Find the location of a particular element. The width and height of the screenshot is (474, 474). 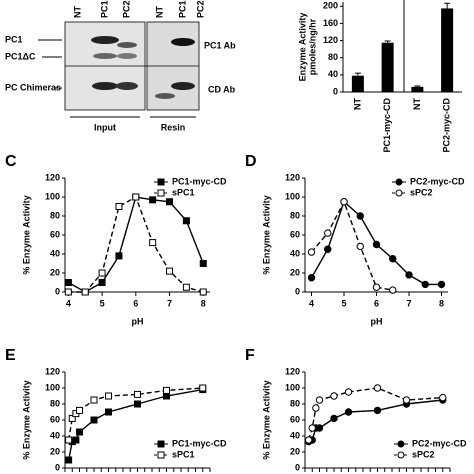

panel-label: F is located at coordinates (250, 355).